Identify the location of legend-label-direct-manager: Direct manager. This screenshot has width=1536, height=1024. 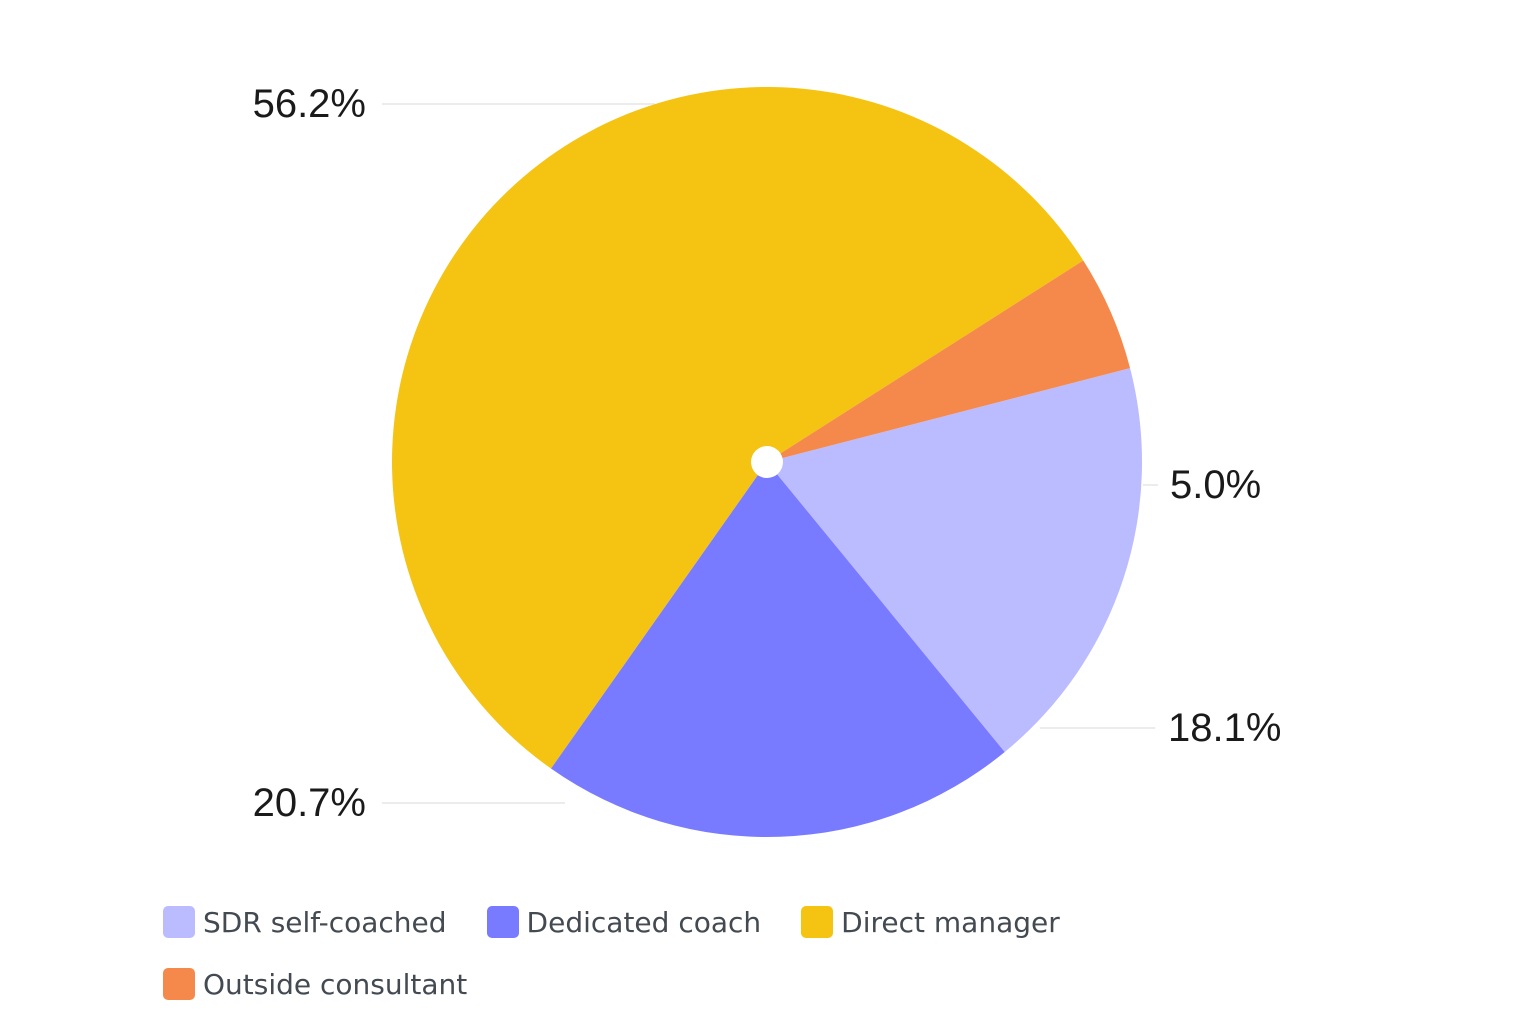
(950, 922).